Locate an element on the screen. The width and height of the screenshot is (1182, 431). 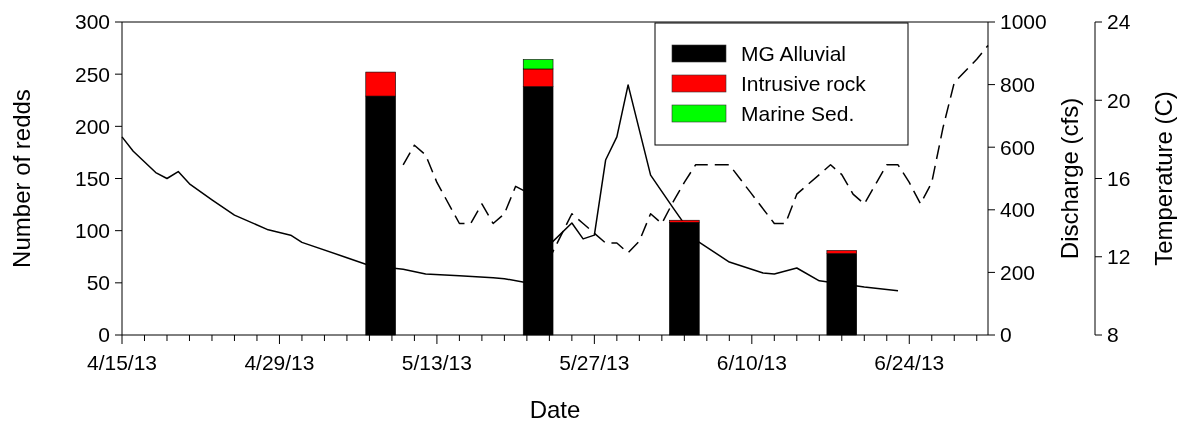
y3-axis-title: Temperature (C) is located at coordinates (1163, 178).